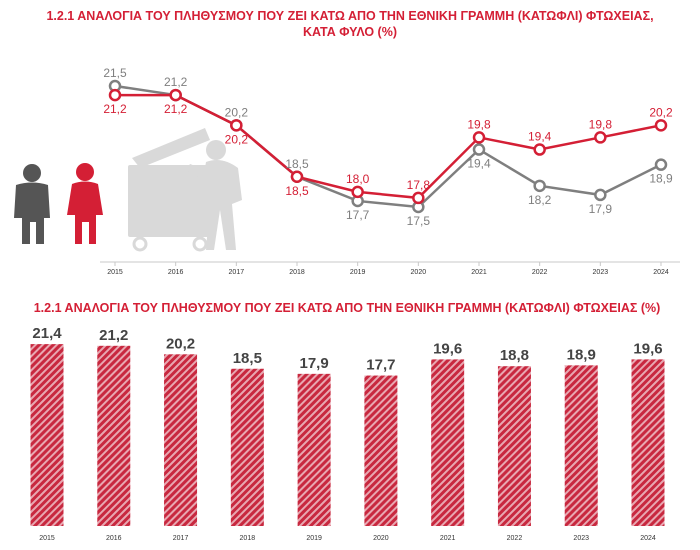 The width and height of the screenshot is (700, 550). What do you see at coordinates (479, 164) in the screenshot?
I see `series-0-label-2021: 19,4` at bounding box center [479, 164].